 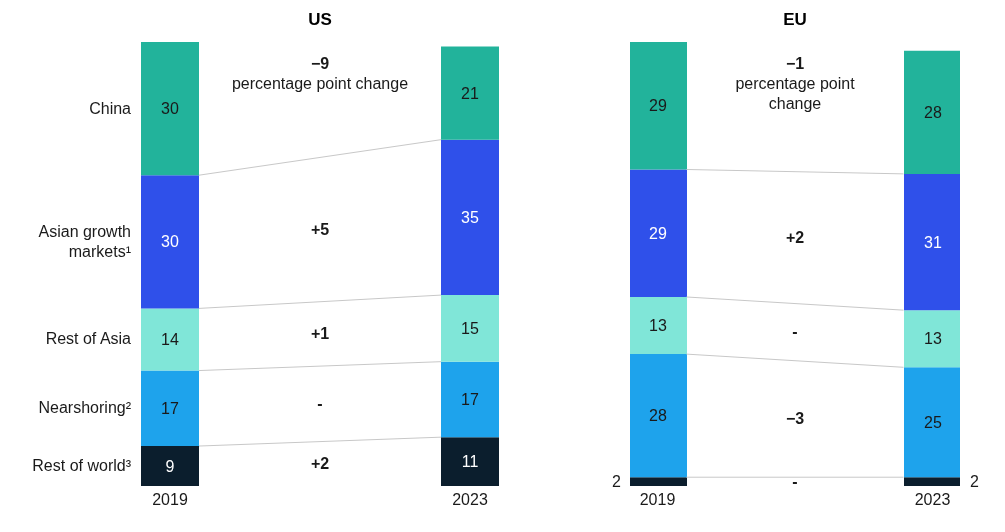 I want to click on data-label: 11, so click(x=470, y=462).